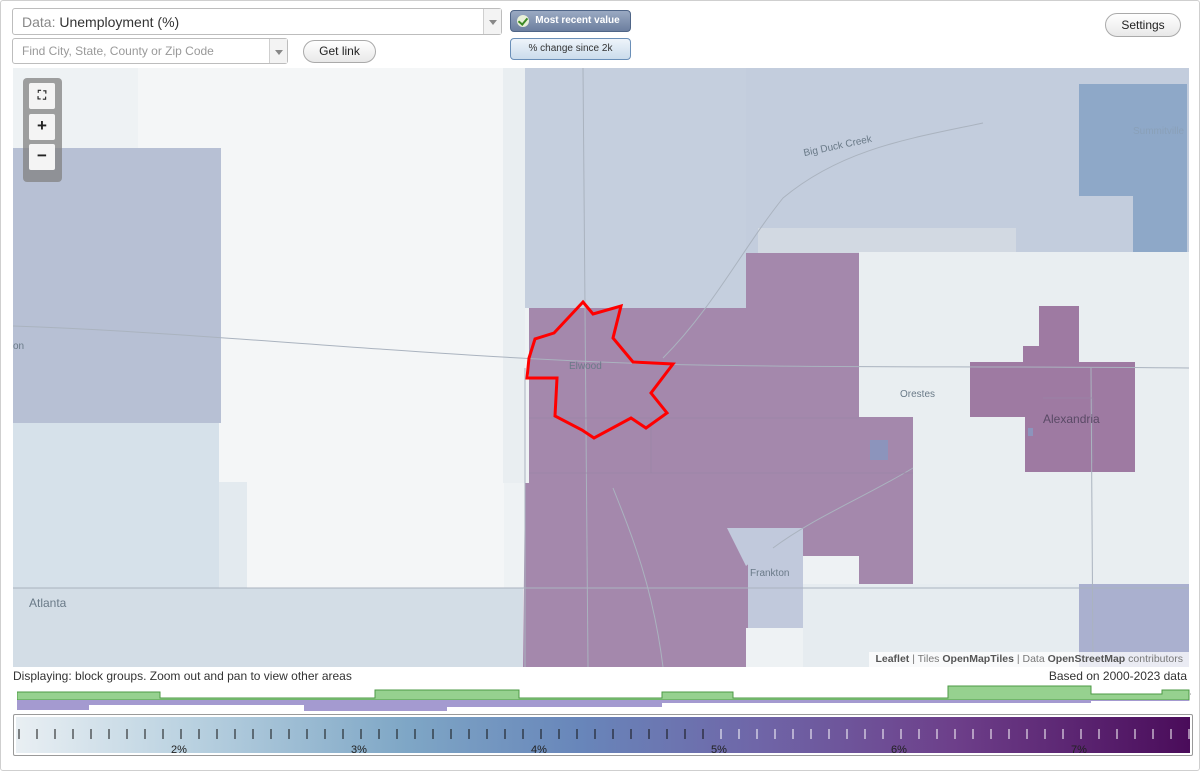 The image size is (1200, 771). I want to click on percent-change-button: % change since 2k, so click(570, 49).